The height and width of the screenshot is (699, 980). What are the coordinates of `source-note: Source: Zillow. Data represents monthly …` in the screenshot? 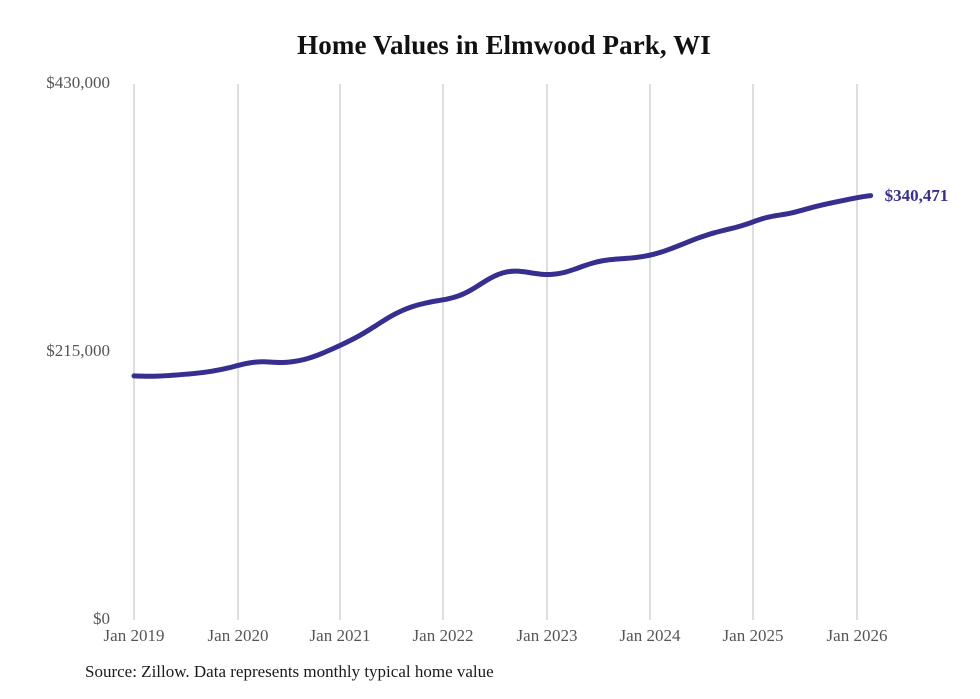 It's located at (289, 671).